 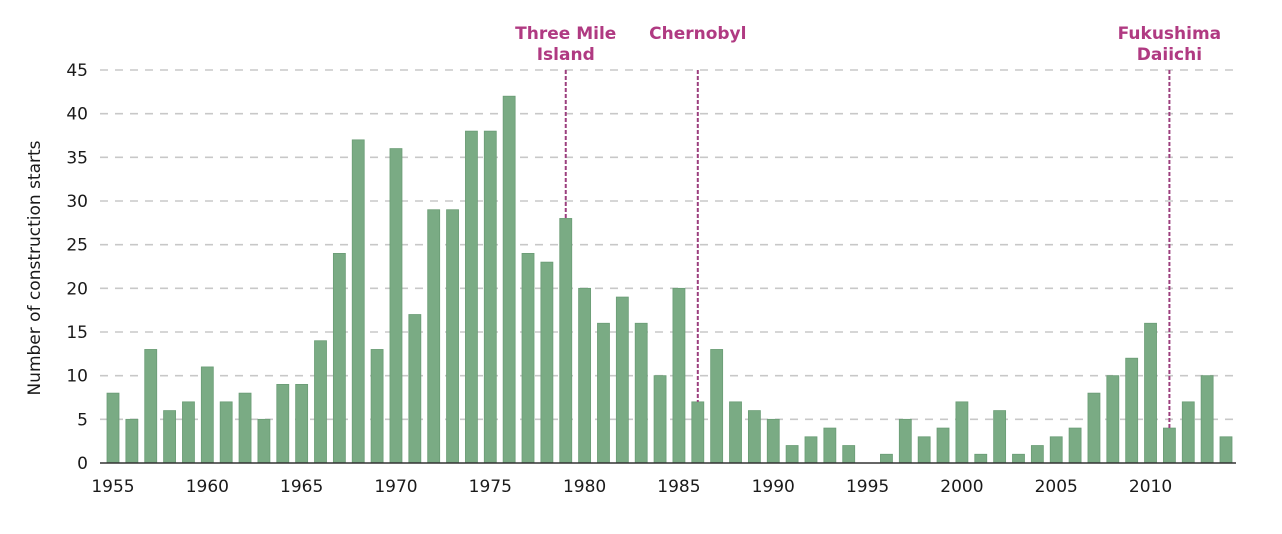 I want to click on x-tick-label: 1975, so click(x=490, y=487).